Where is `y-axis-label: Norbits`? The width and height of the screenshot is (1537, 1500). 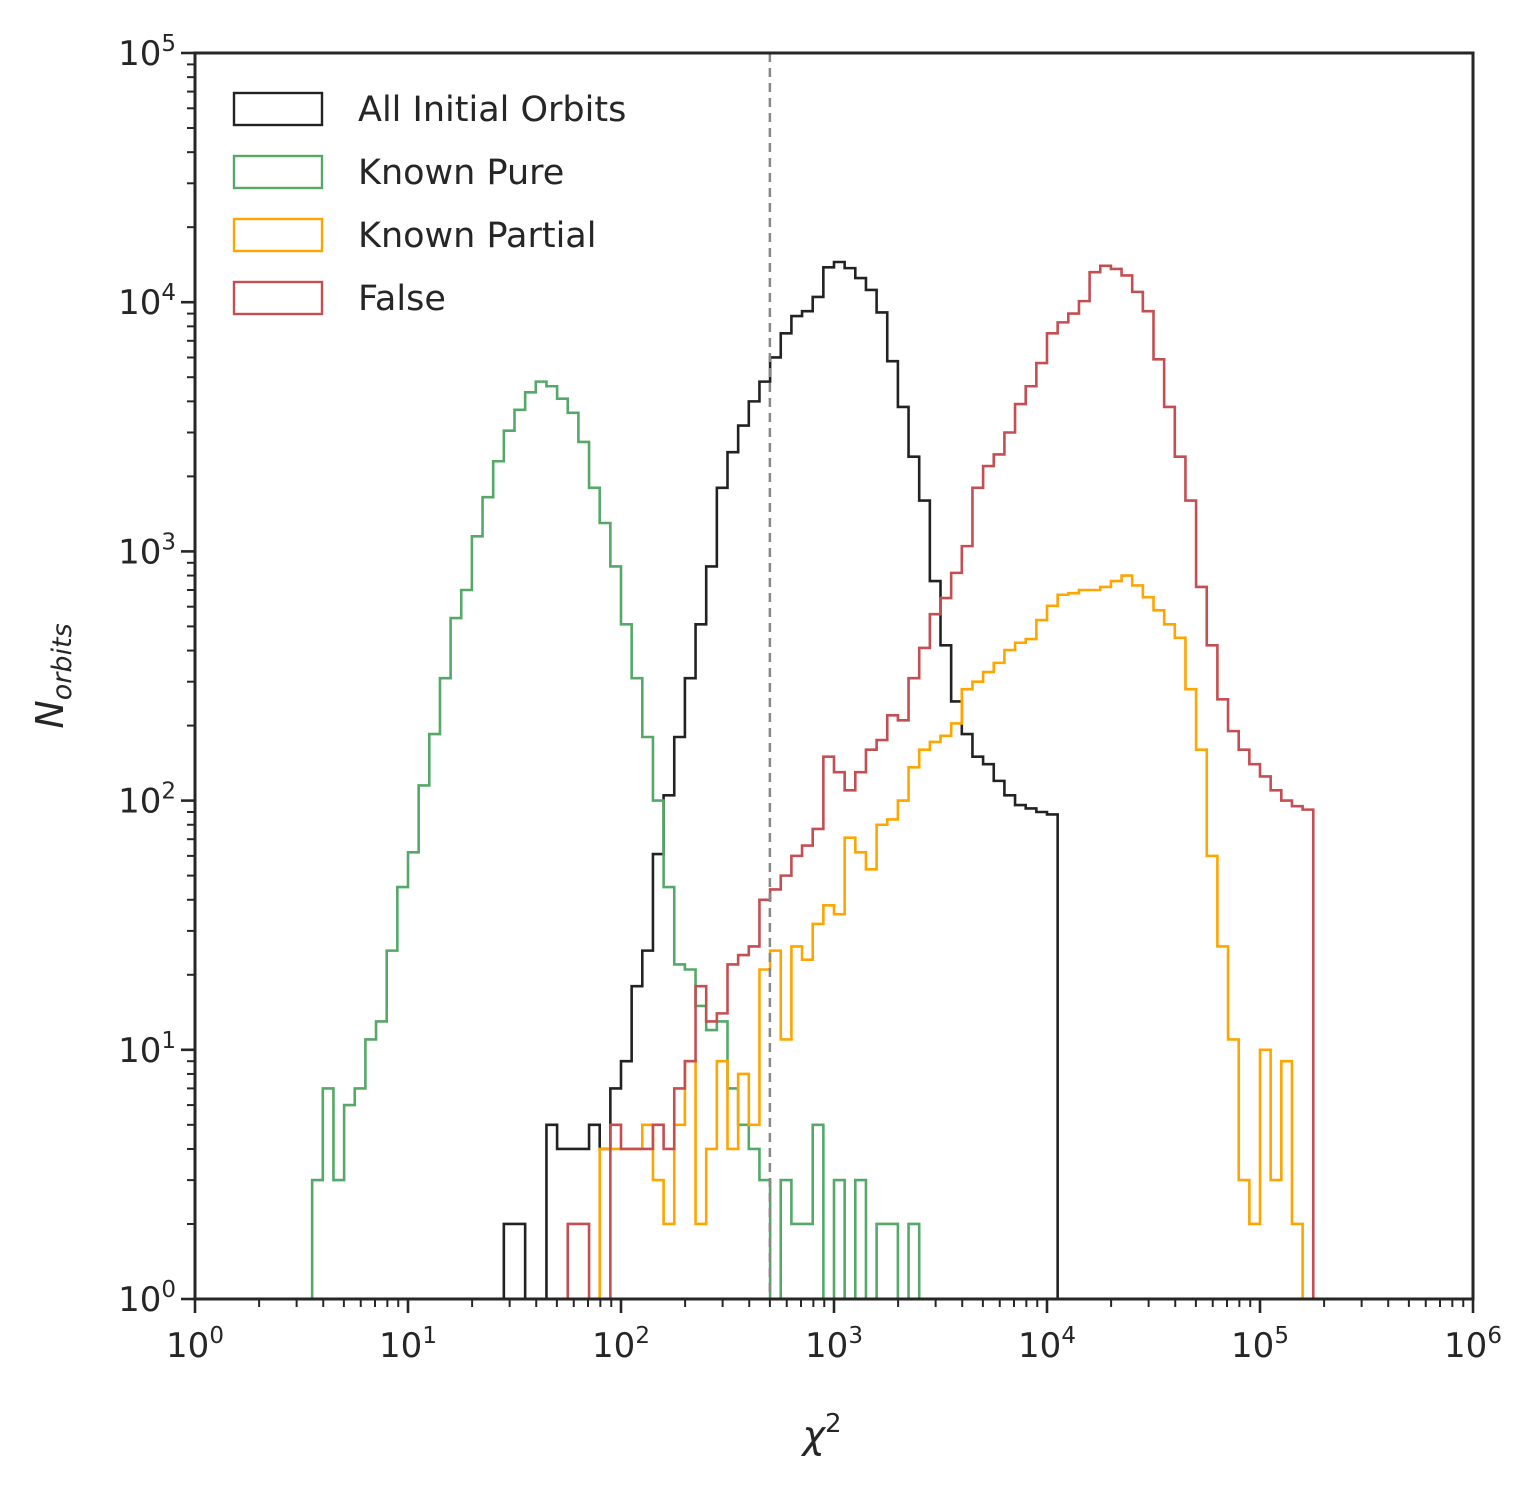
y-axis-label: Norbits is located at coordinates (53, 675).